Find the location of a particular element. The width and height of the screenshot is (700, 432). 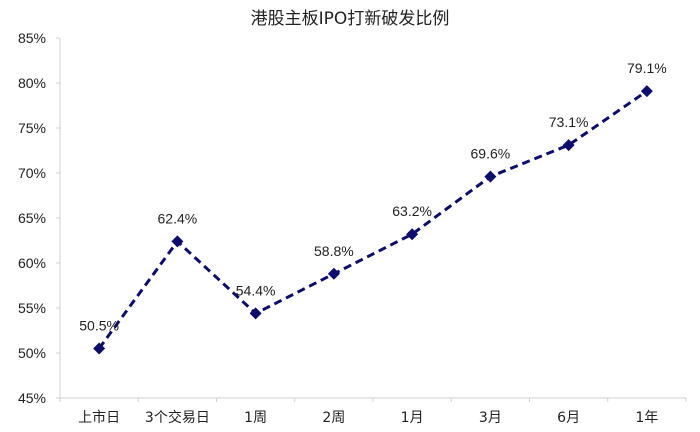

y-tick-label: 75% is located at coordinates (32, 128).